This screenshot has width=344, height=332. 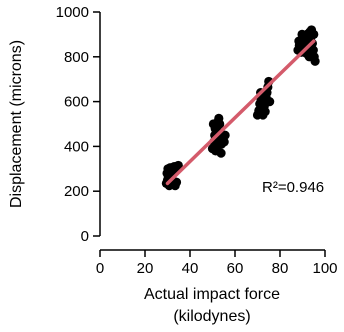 I want to click on y-axis-ticks: 0 200 400 600 800 1000, so click(x=78, y=124).